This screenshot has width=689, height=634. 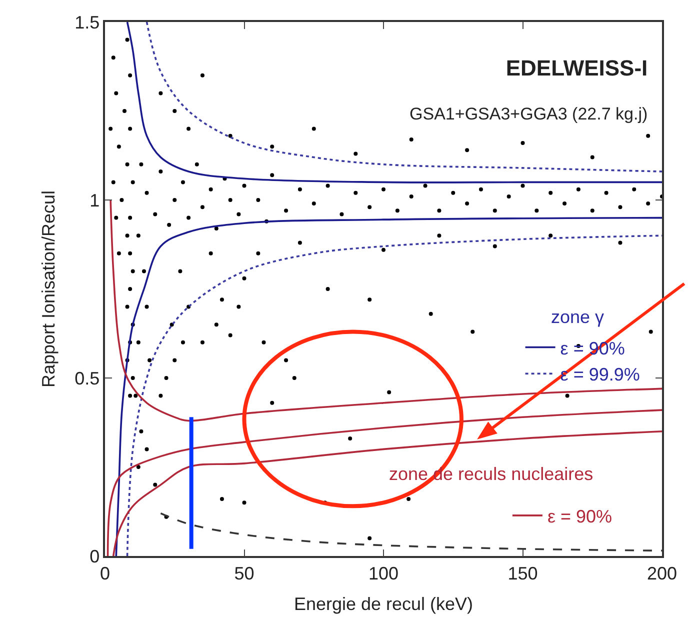 I want to click on text: EDELWEISS-I, so click(x=577, y=68).